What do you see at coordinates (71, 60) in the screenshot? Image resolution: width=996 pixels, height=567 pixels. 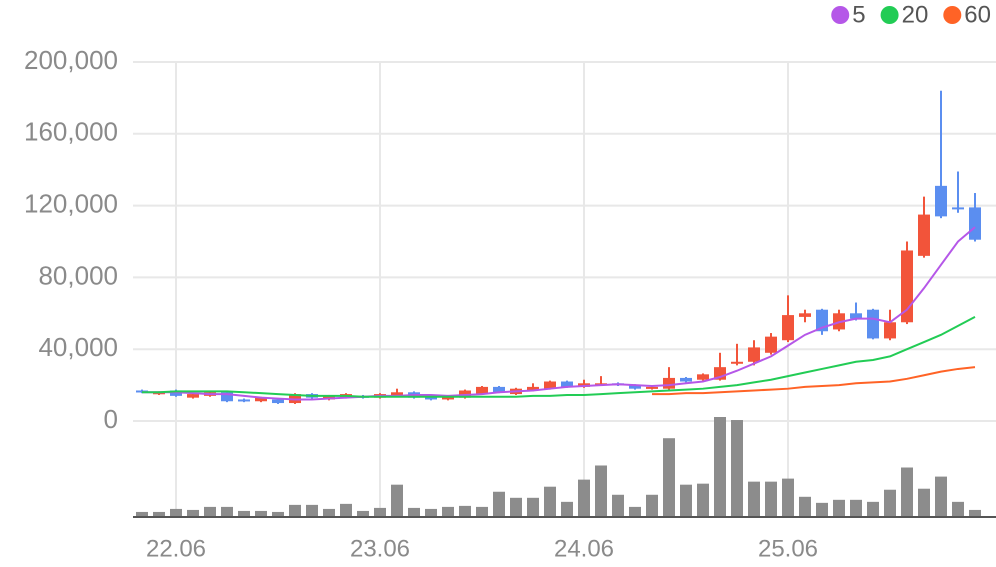 I see `y-tick-label: 200,000` at bounding box center [71, 60].